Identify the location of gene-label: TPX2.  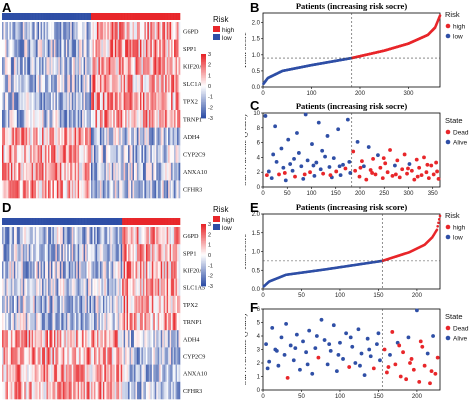
(190, 305).